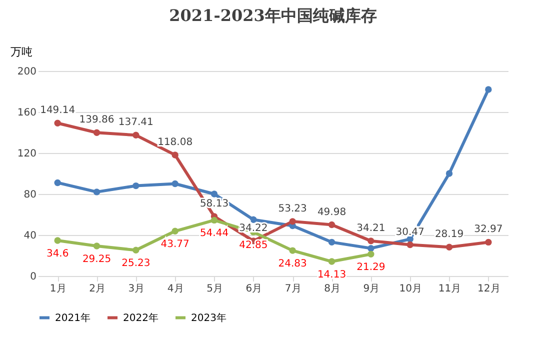  I want to click on x-tick-label: 2月, so click(97, 289).